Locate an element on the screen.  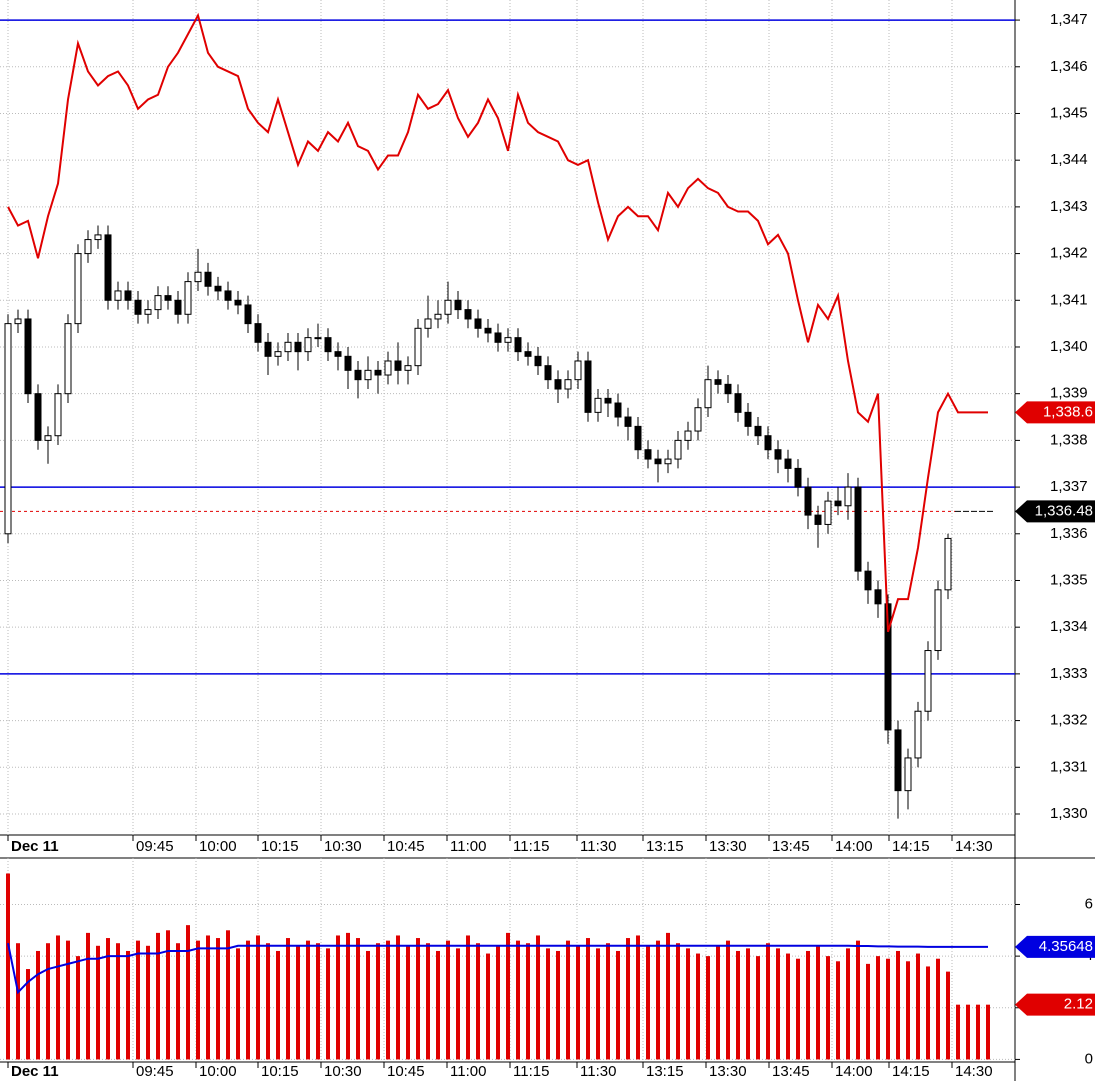
y-tick-label: 1,347 is located at coordinates (1069, 19).